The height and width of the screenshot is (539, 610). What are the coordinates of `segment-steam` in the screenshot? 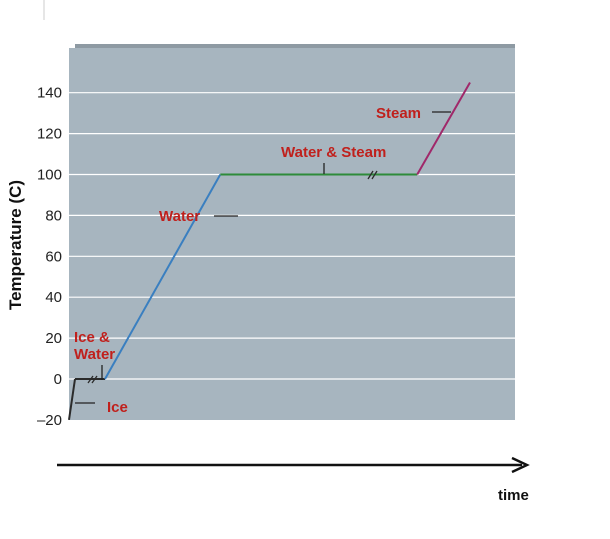 It's located at (443, 128).